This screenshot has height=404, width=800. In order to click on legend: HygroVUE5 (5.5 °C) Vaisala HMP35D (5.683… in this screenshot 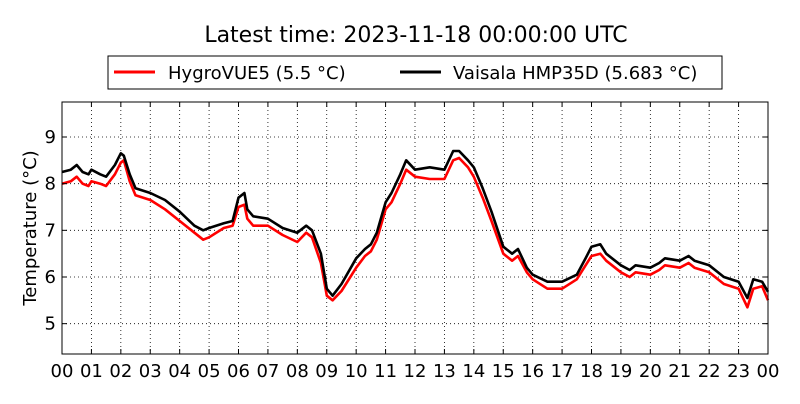, I will do `click(415, 72)`.